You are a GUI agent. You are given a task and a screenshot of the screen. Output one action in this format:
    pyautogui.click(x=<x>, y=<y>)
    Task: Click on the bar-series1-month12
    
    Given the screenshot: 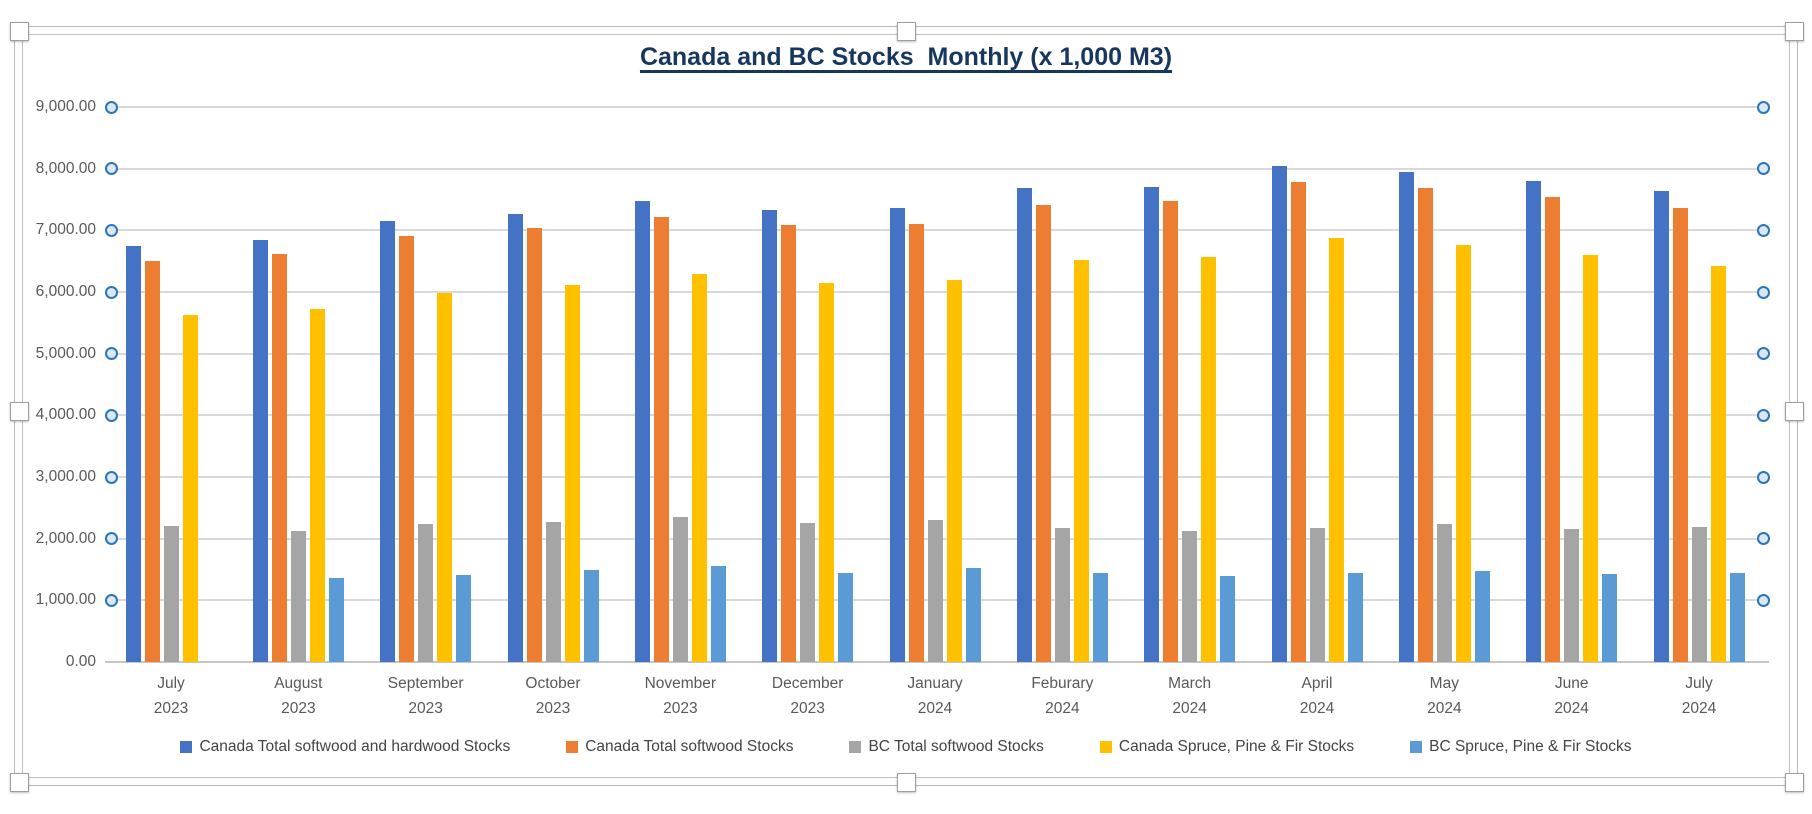 What is the action you would take?
    pyautogui.click(x=1534, y=421)
    